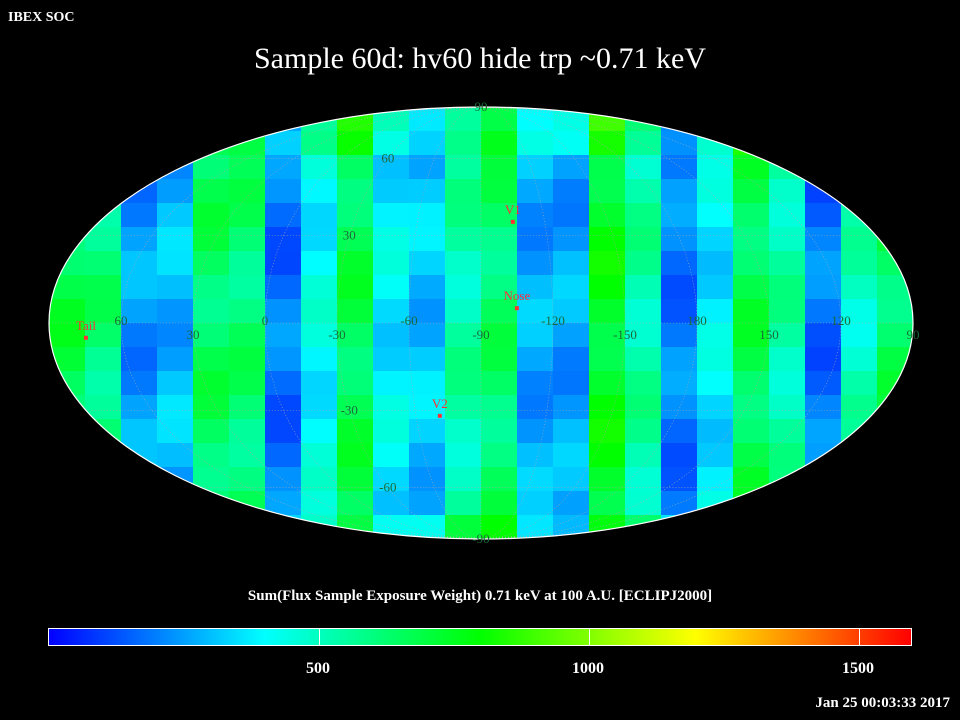  What do you see at coordinates (841, 320) in the screenshot?
I see `longitude-label: 120` at bounding box center [841, 320].